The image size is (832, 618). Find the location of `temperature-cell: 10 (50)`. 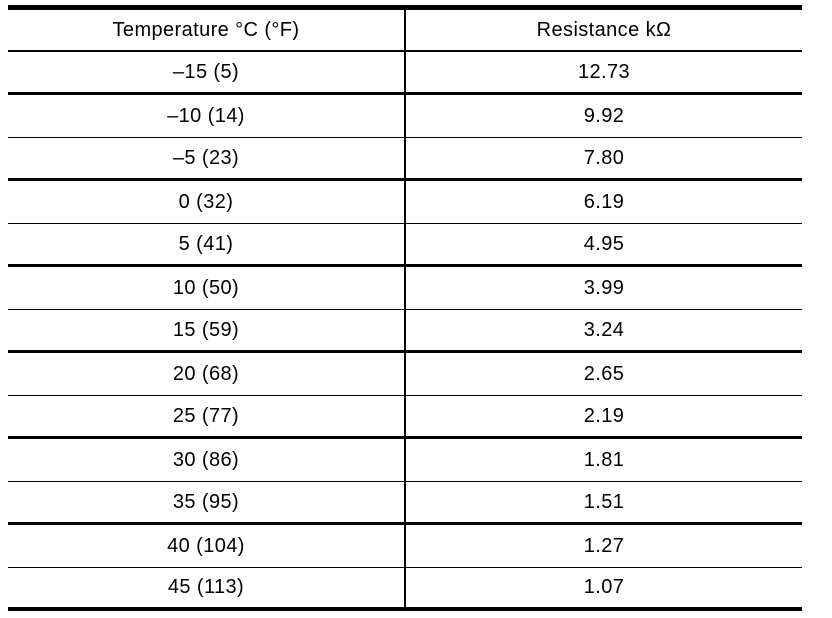

temperature-cell: 10 (50) is located at coordinates (207, 288).